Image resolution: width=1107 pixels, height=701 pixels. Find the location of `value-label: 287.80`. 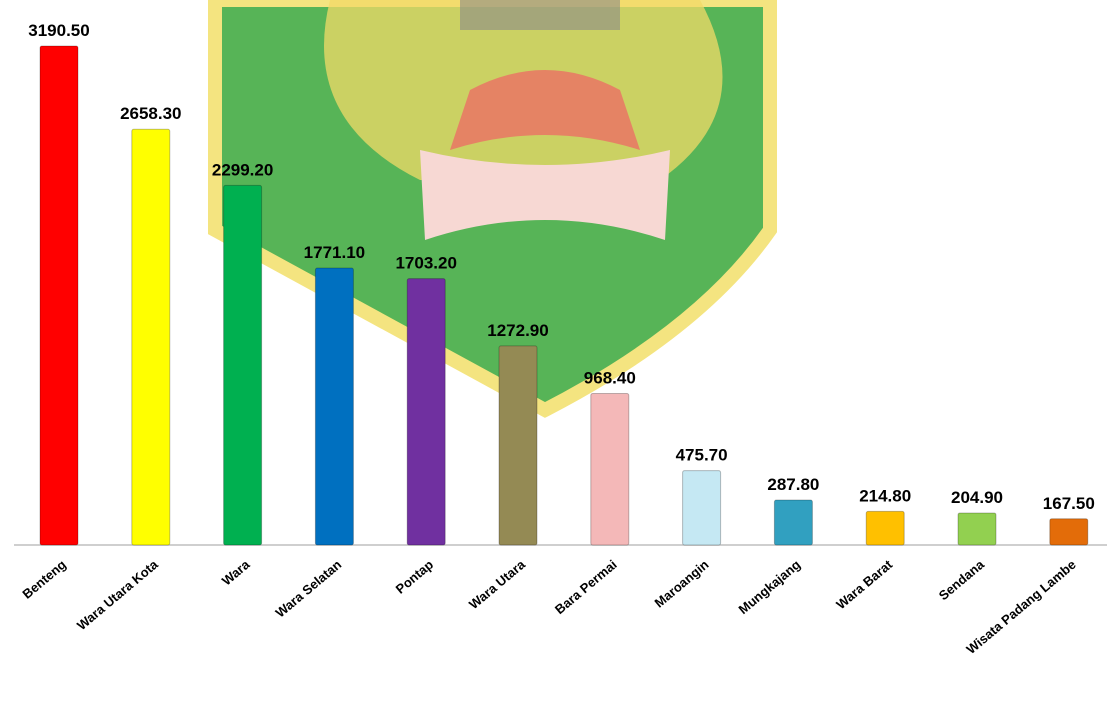

value-label: 287.80 is located at coordinates (793, 484).